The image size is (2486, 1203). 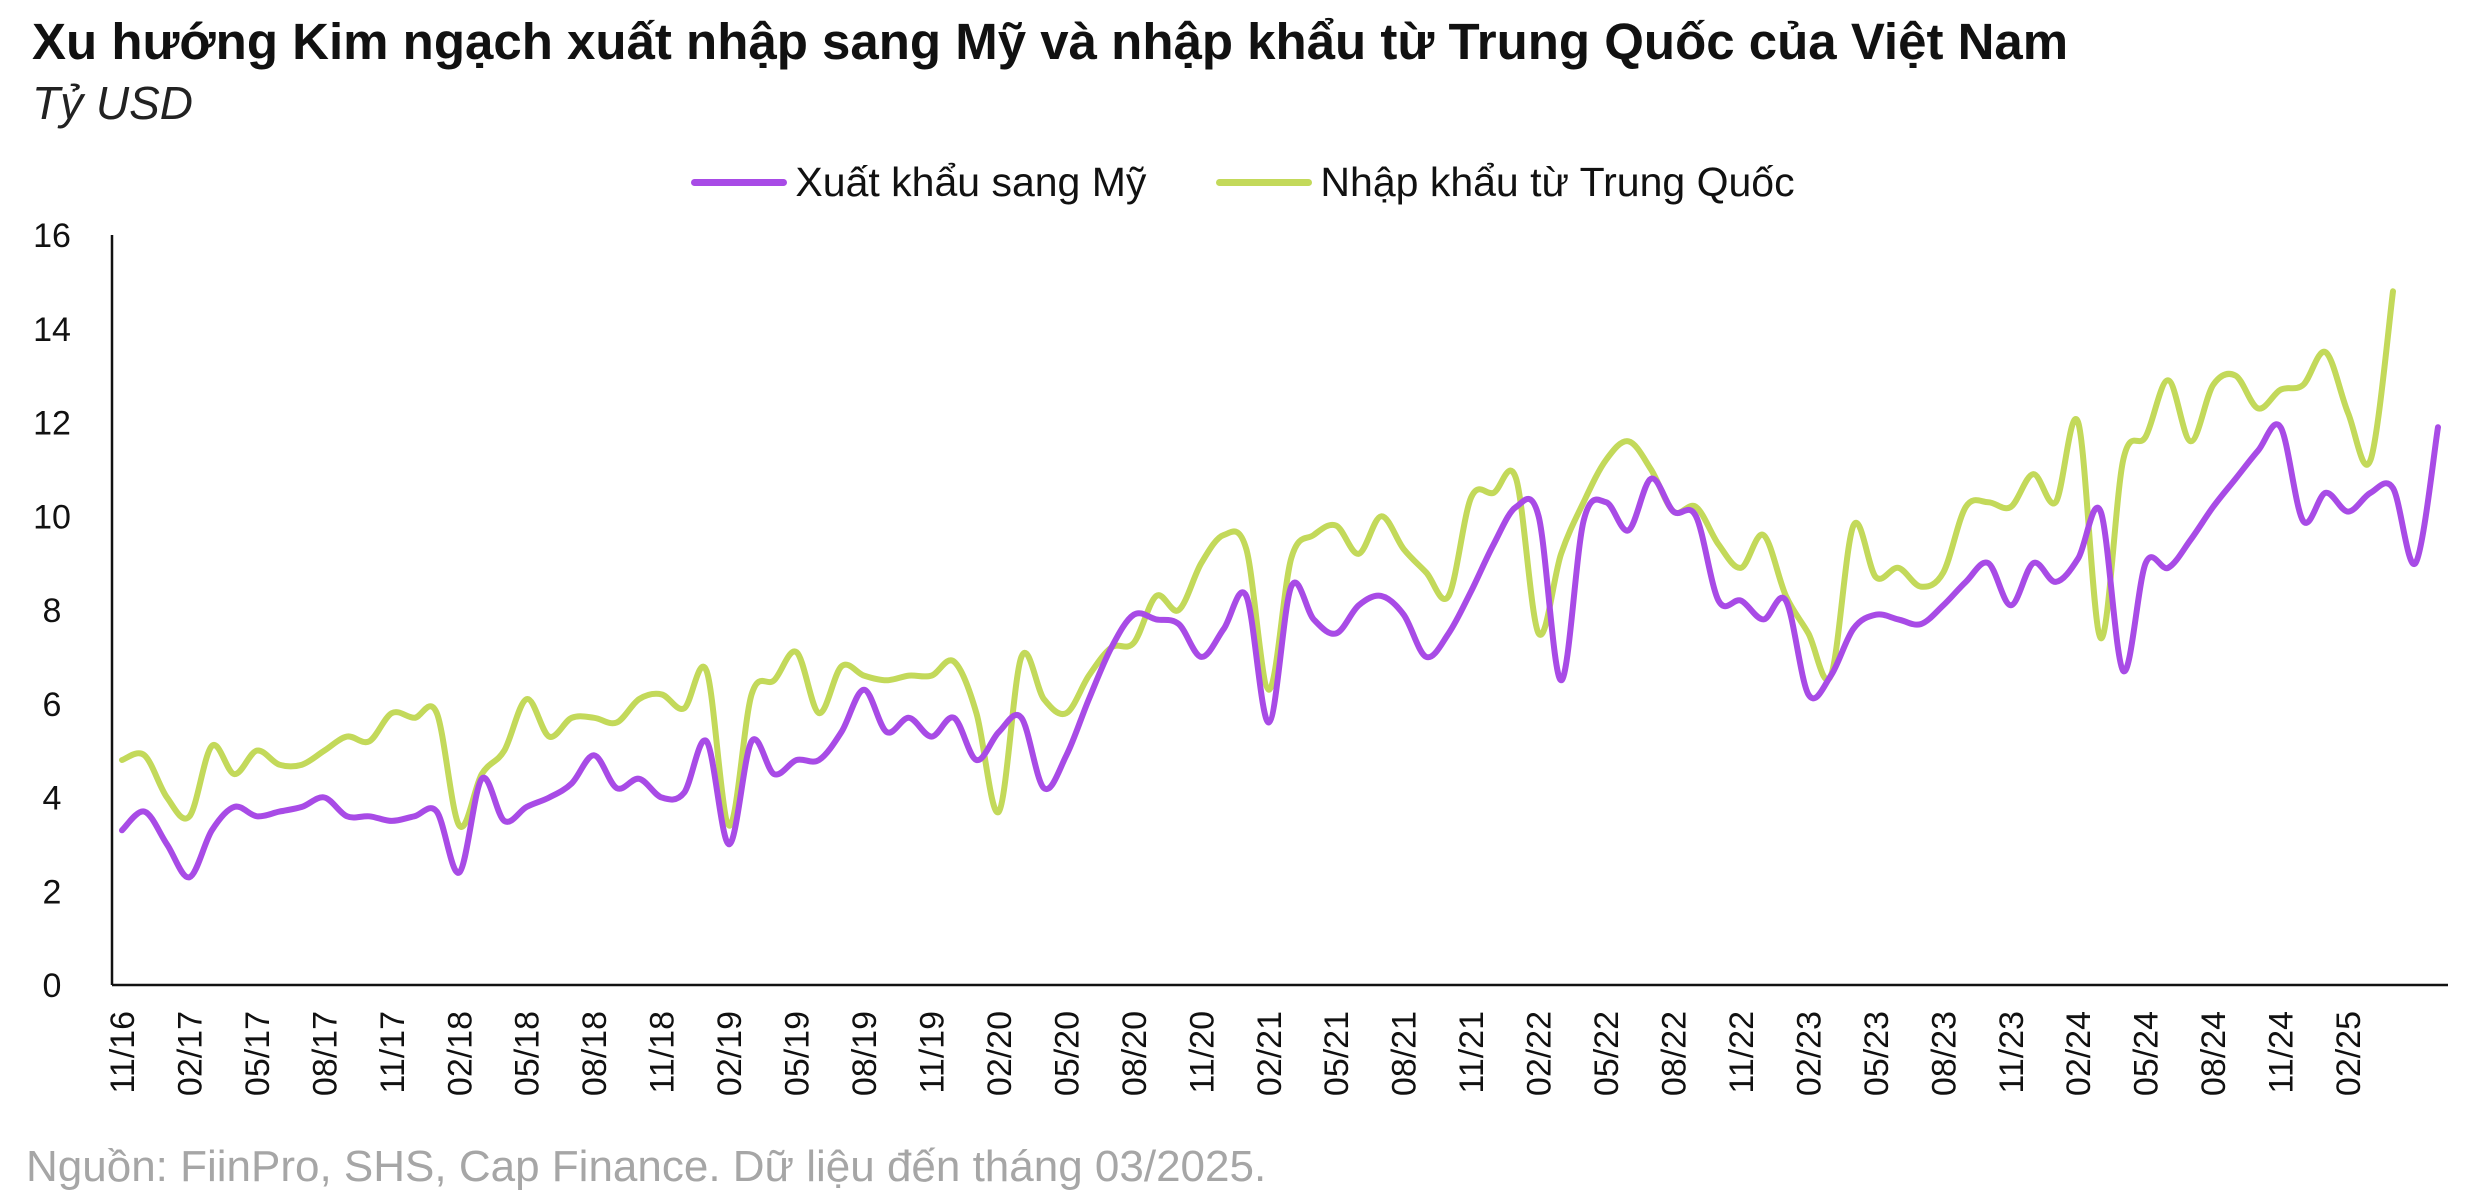 What do you see at coordinates (663, 1052) in the screenshot?
I see `x-tick-label: 11/18` at bounding box center [663, 1052].